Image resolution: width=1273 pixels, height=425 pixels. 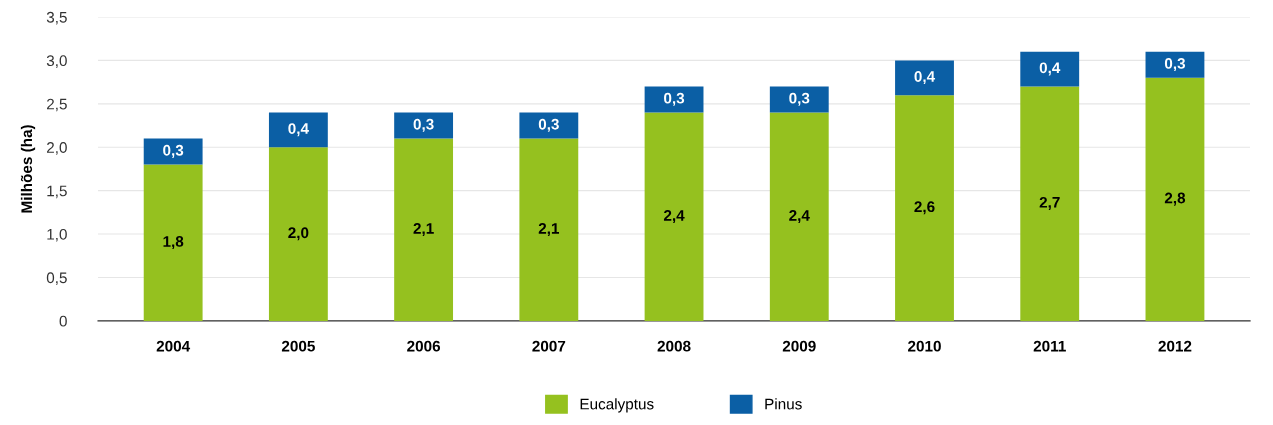 I want to click on x-tick-label: 2009, so click(x=799, y=346).